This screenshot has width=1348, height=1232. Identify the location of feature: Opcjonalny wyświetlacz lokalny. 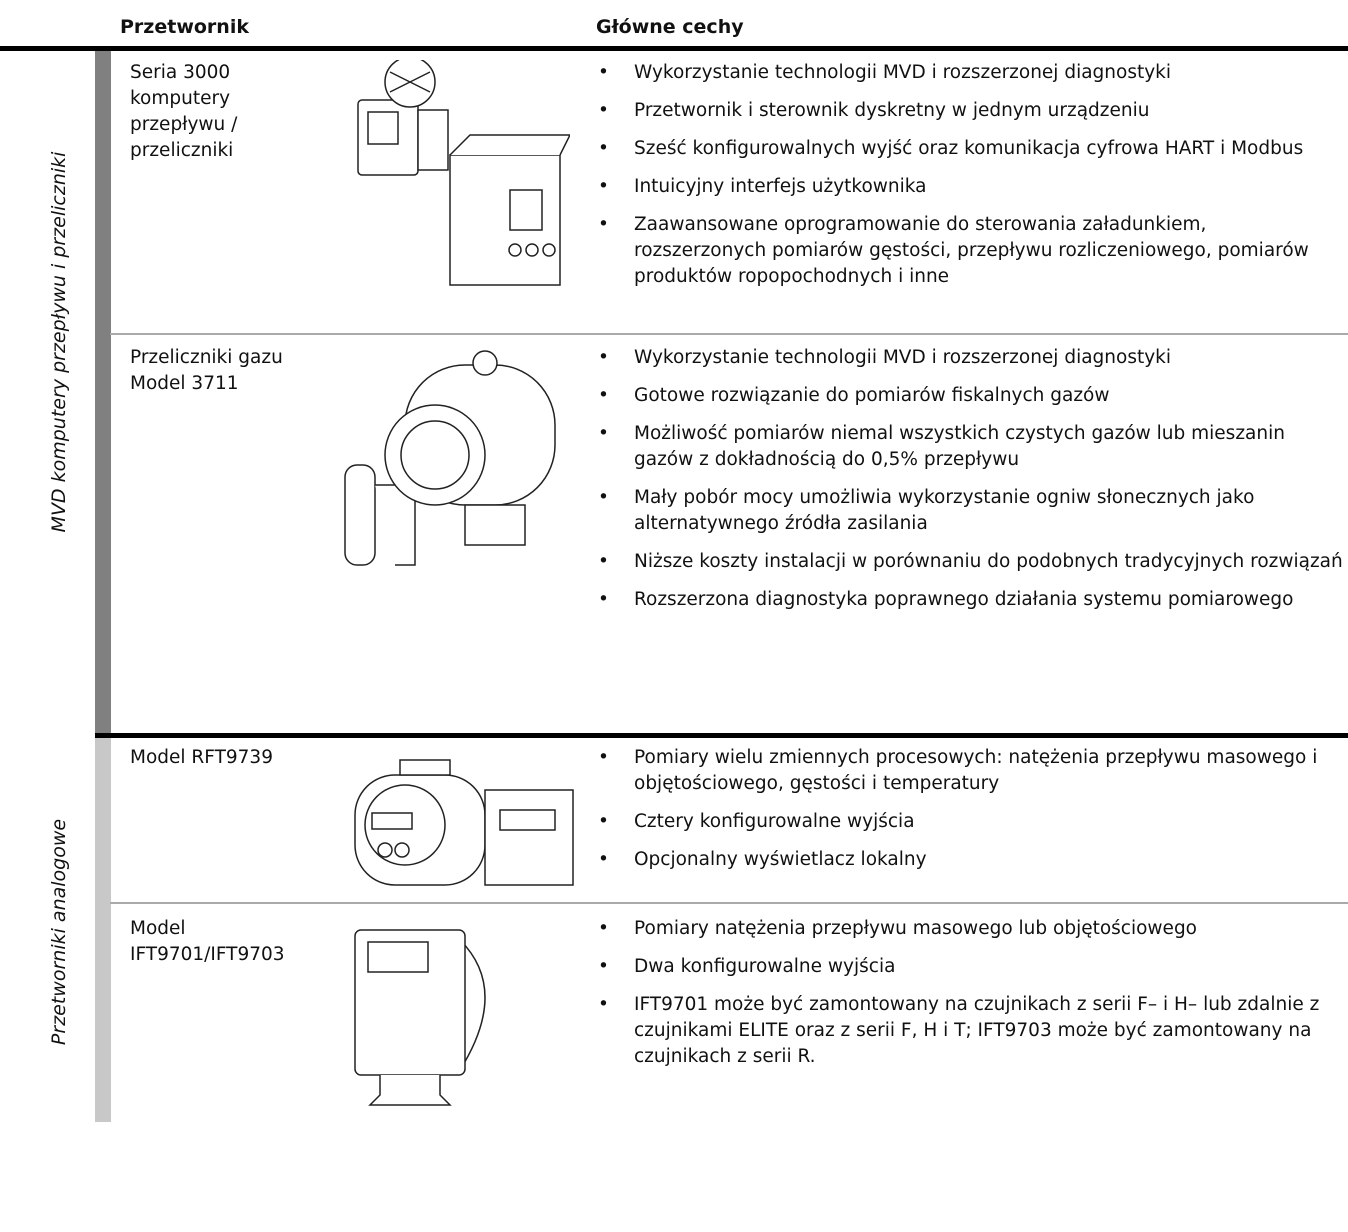
(970, 860).